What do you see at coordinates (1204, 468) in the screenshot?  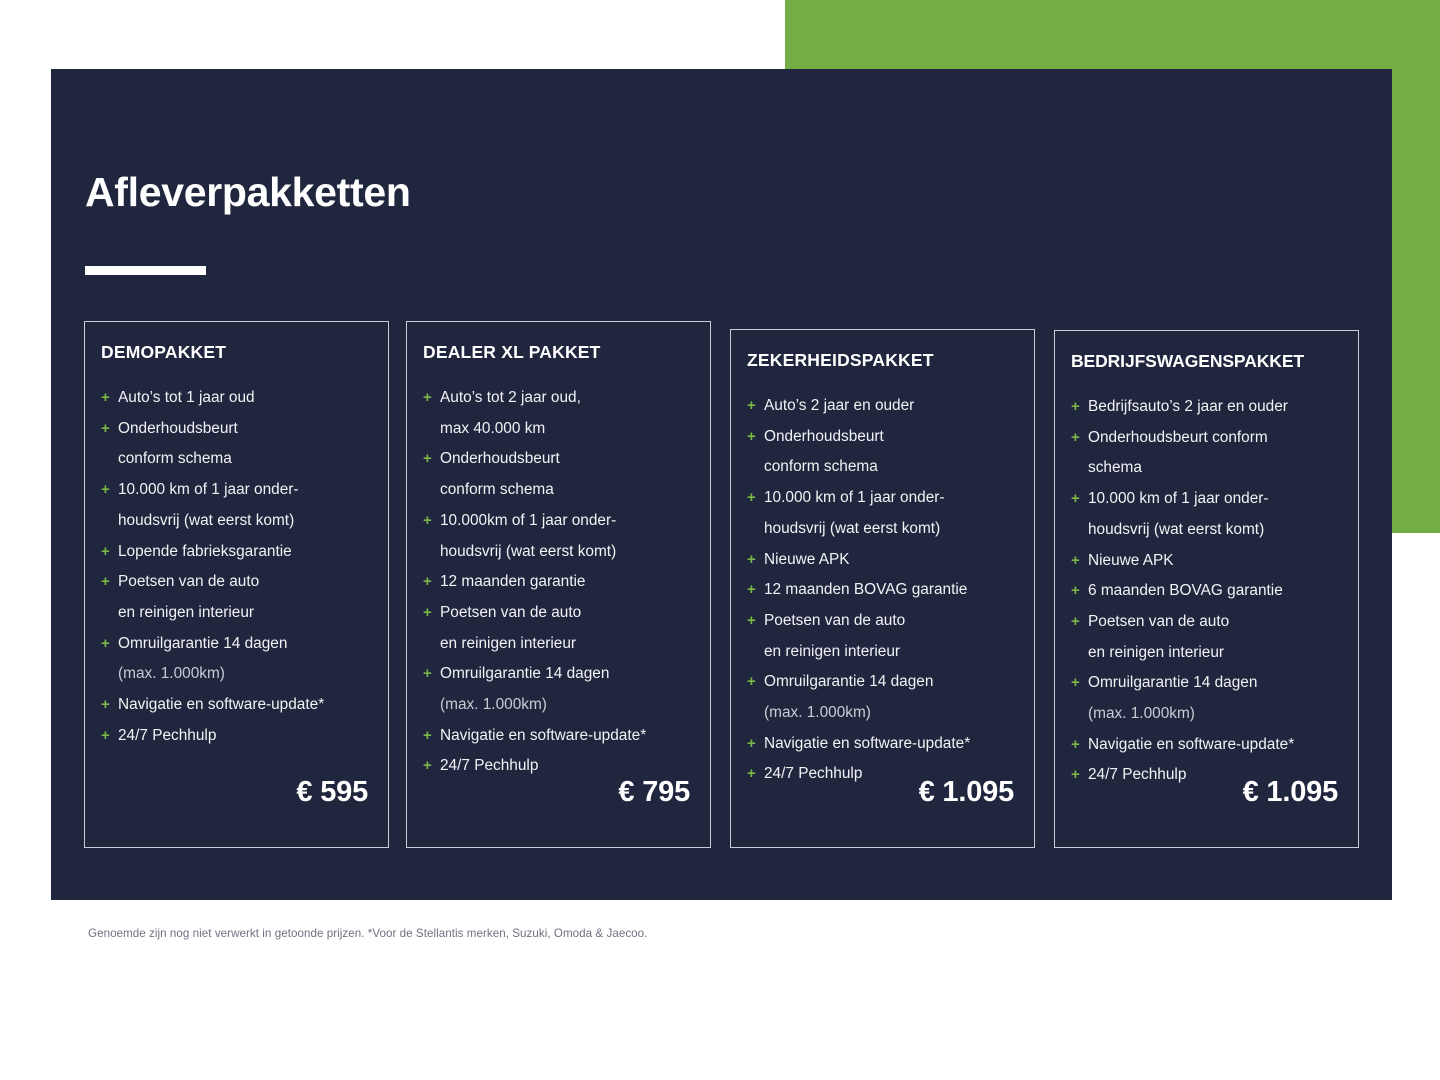 I see `feature-item-continuation: schema` at bounding box center [1204, 468].